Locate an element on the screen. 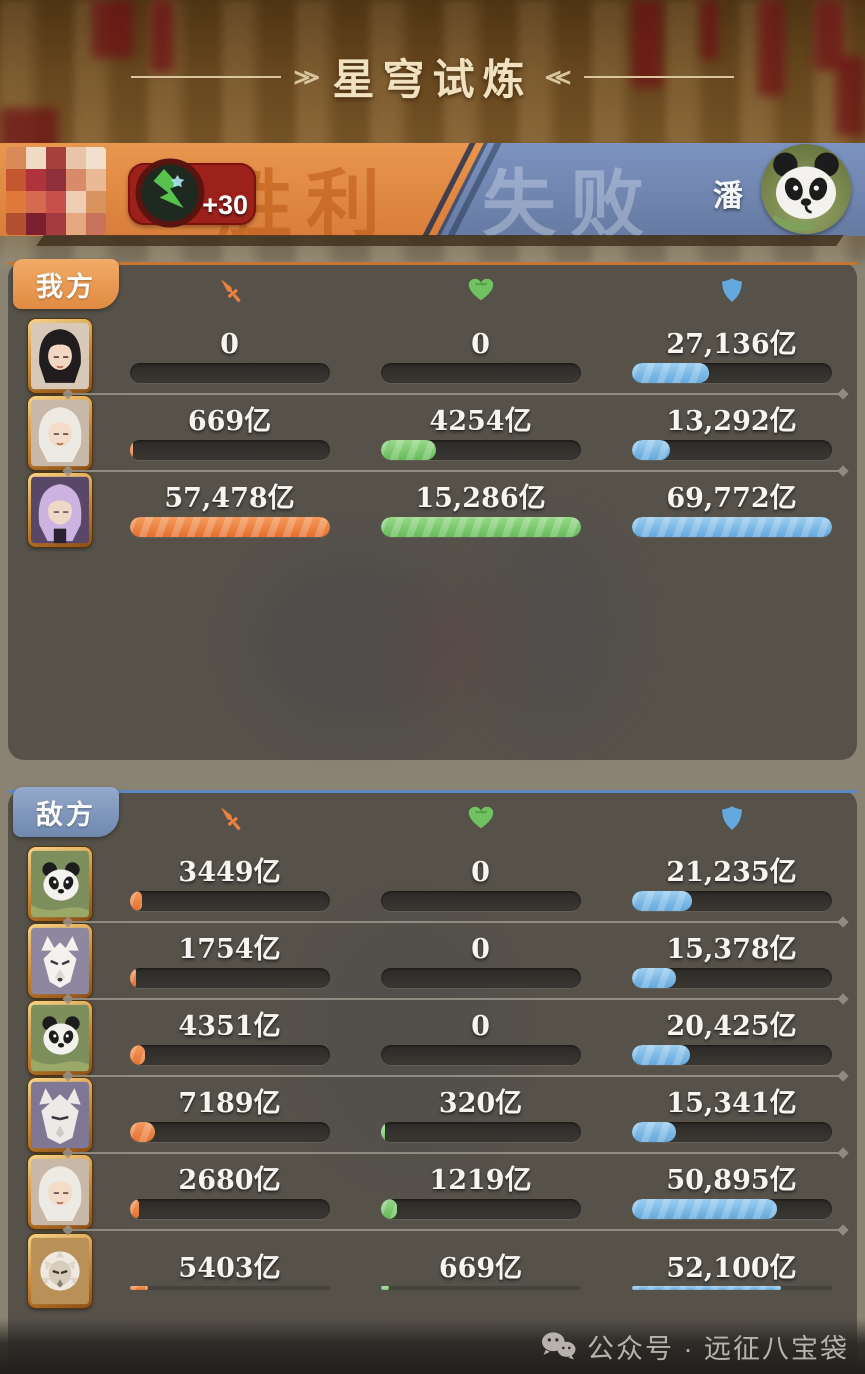  stat-damage: 57,478亿 is located at coordinates (229, 509).